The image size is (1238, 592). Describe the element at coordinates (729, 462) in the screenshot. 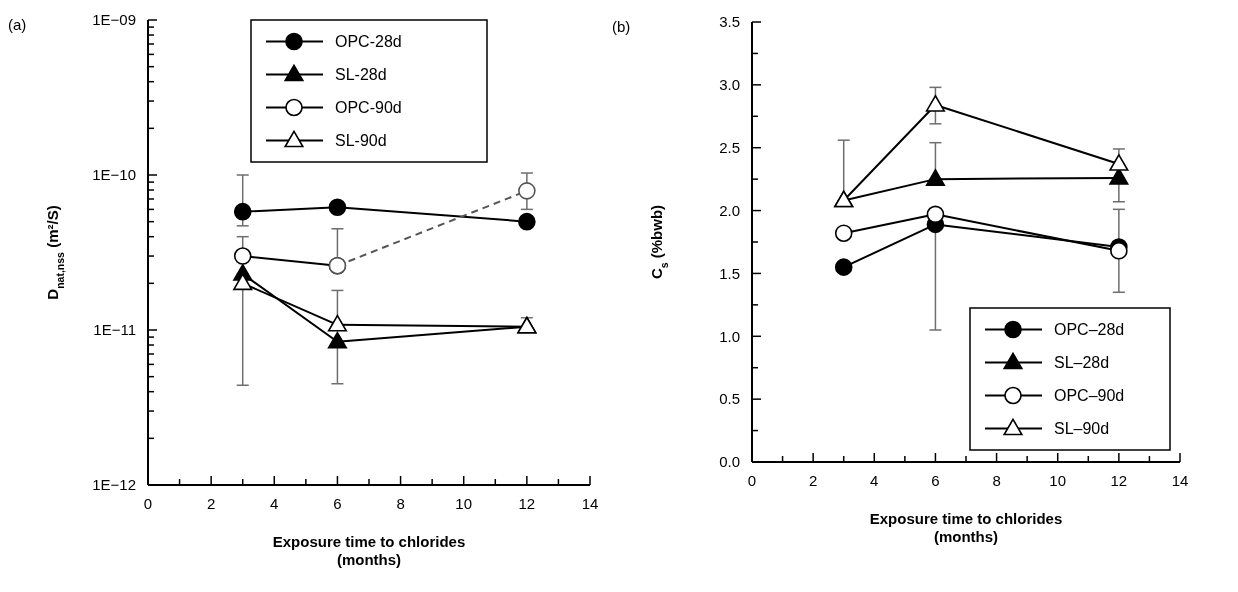

I see `y-tick-label: 0.0` at that location.